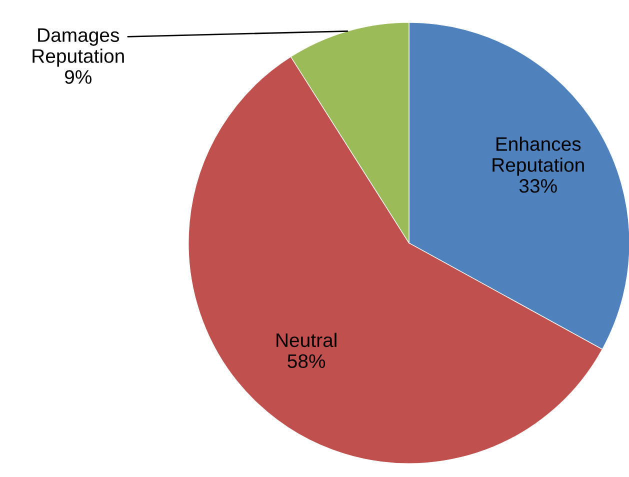  What do you see at coordinates (78, 77) in the screenshot?
I see `data-label: 9%` at bounding box center [78, 77].